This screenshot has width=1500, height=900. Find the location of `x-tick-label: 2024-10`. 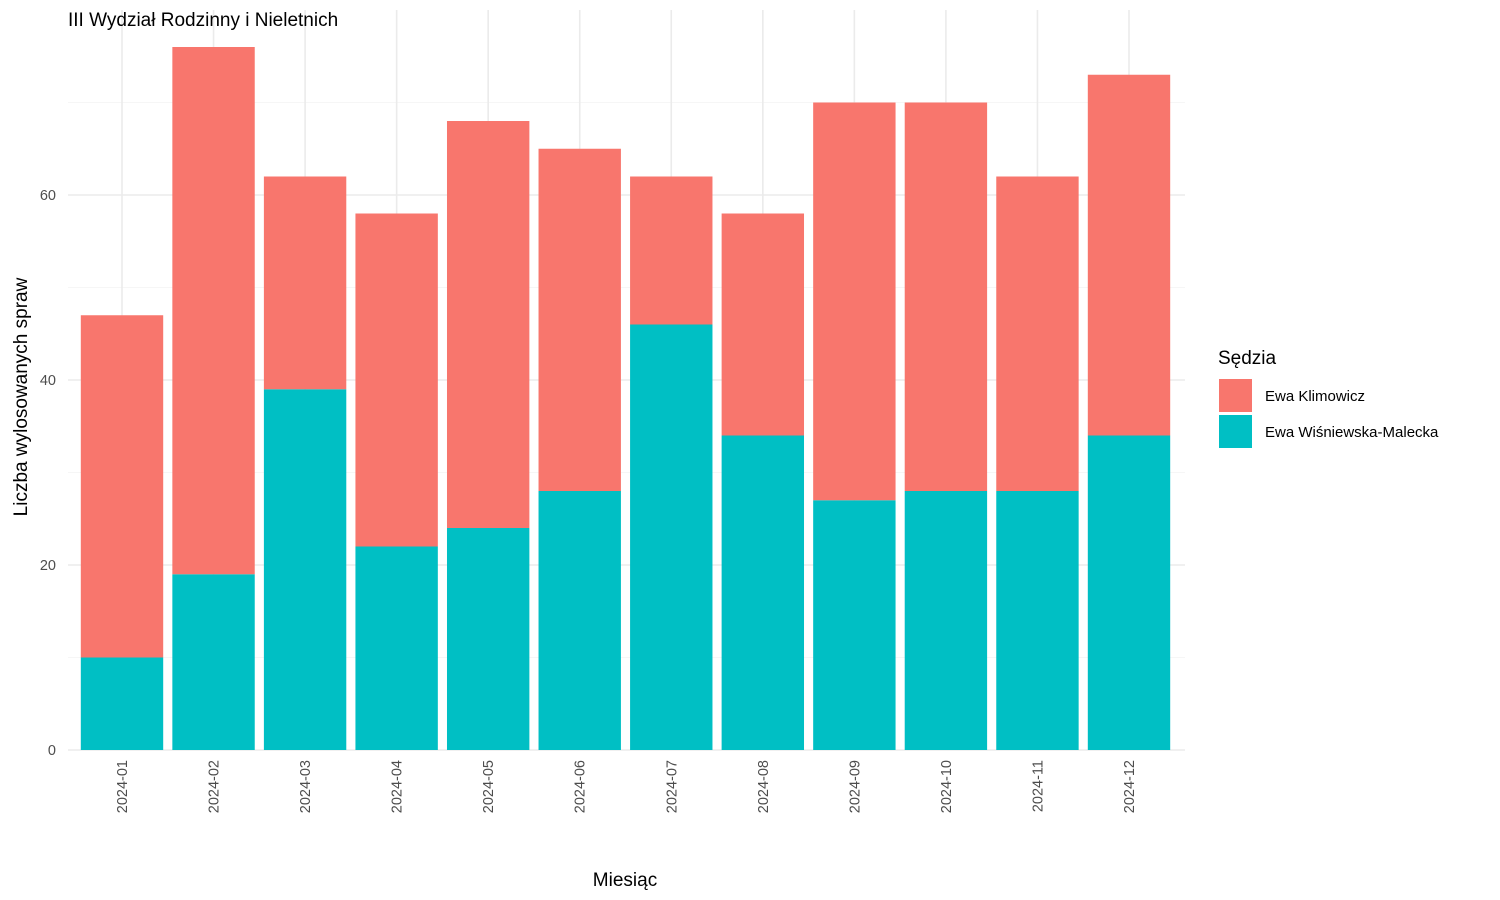

x-tick-label: 2024-10 is located at coordinates (947, 786).